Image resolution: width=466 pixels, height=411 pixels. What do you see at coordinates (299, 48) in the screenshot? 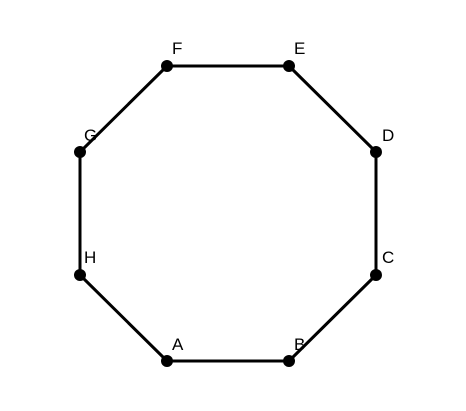
I see `vertex-label-e: E` at bounding box center [299, 48].